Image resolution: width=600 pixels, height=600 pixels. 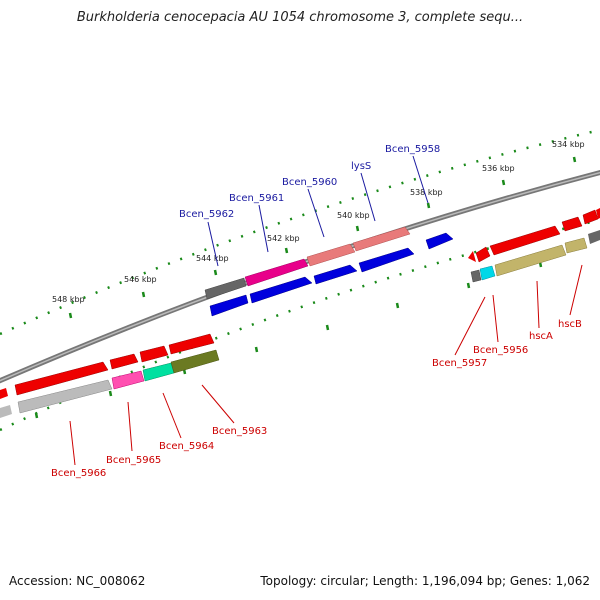 I want to click on label-bcen-5964: Bcen_5964, so click(x=186, y=446).